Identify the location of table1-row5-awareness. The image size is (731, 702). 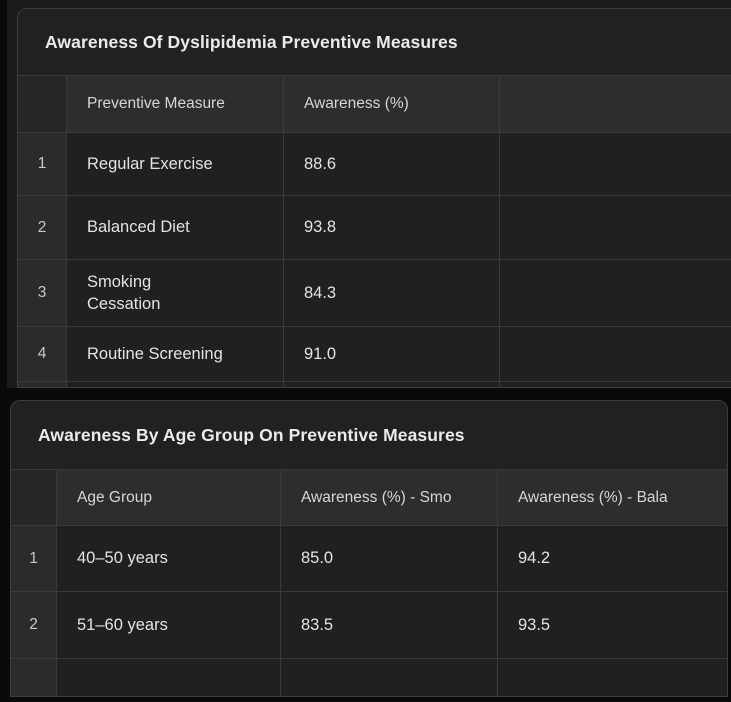
(391, 384).